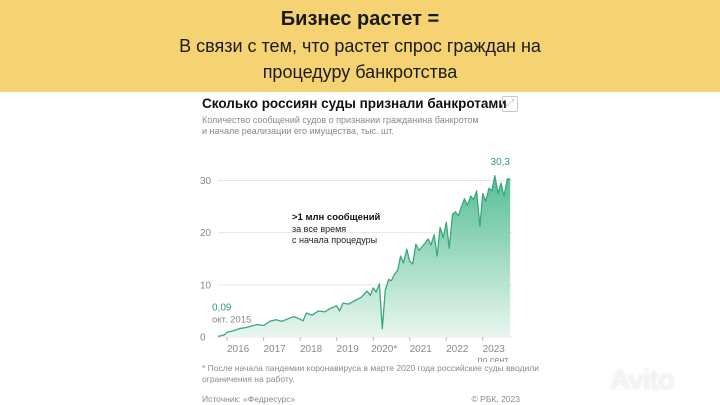 The height and width of the screenshot is (405, 720). I want to click on y-tick-label: 0, so click(203, 338).